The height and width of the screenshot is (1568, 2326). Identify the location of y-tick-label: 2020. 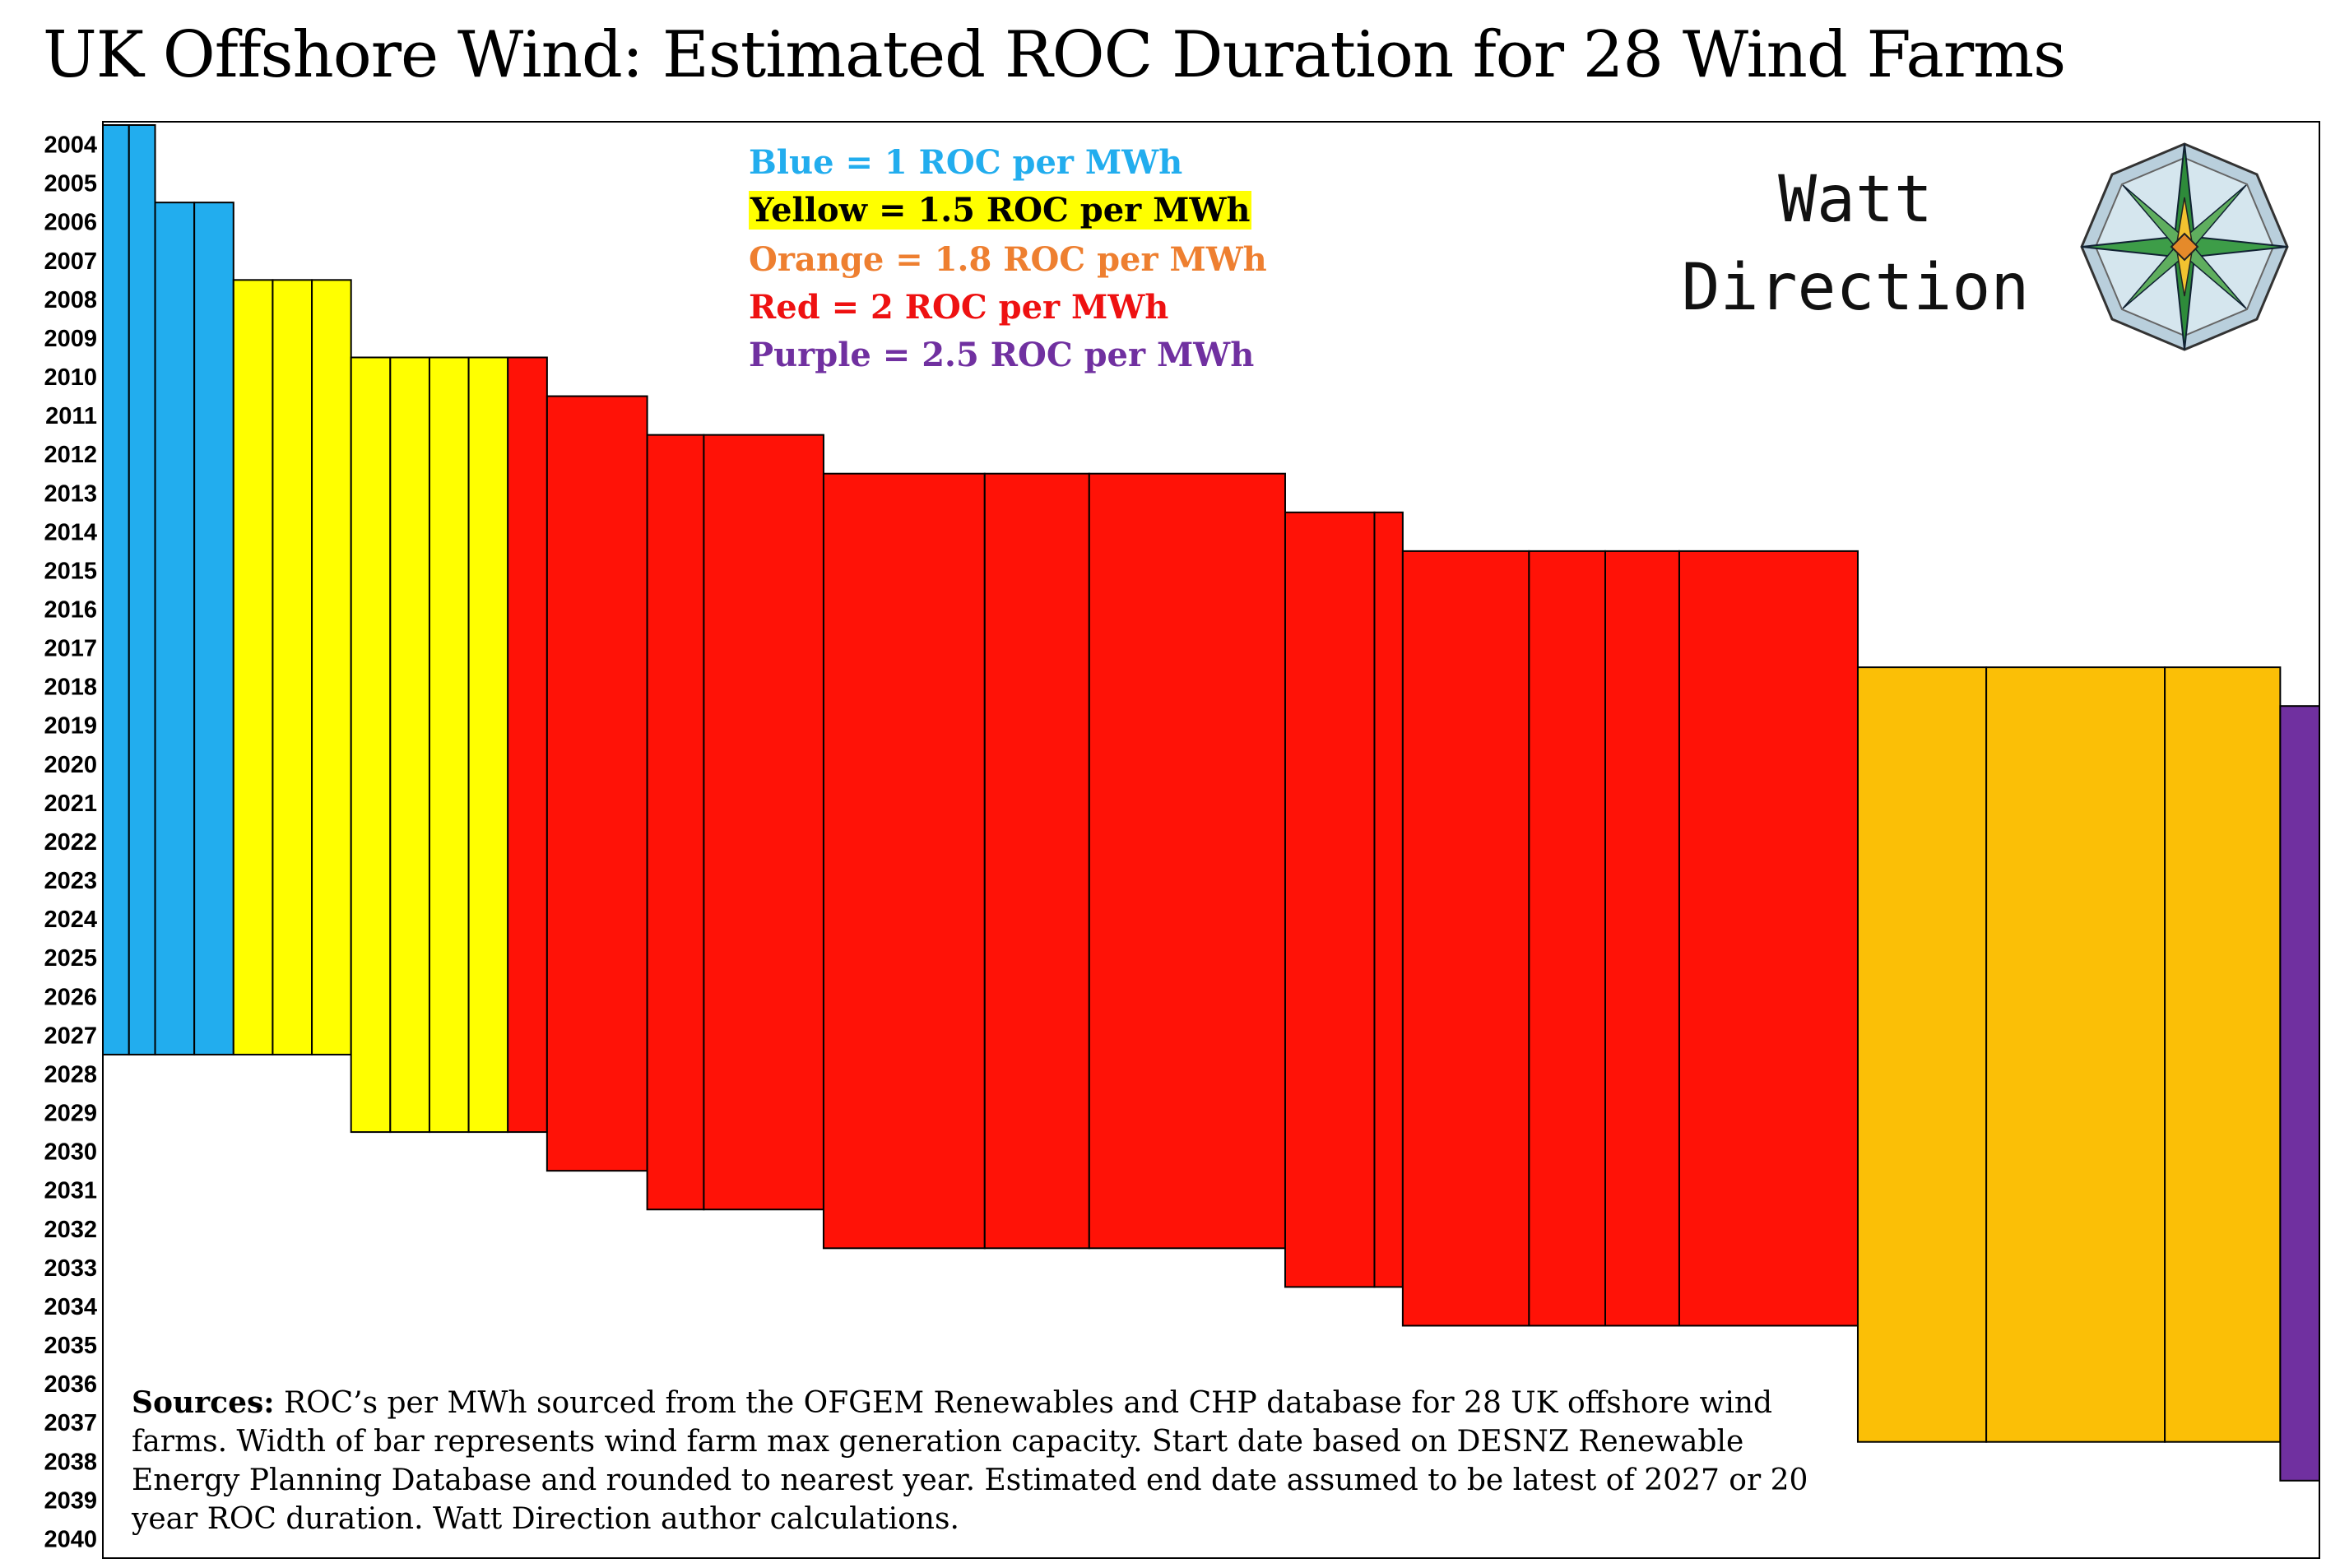
(70, 765).